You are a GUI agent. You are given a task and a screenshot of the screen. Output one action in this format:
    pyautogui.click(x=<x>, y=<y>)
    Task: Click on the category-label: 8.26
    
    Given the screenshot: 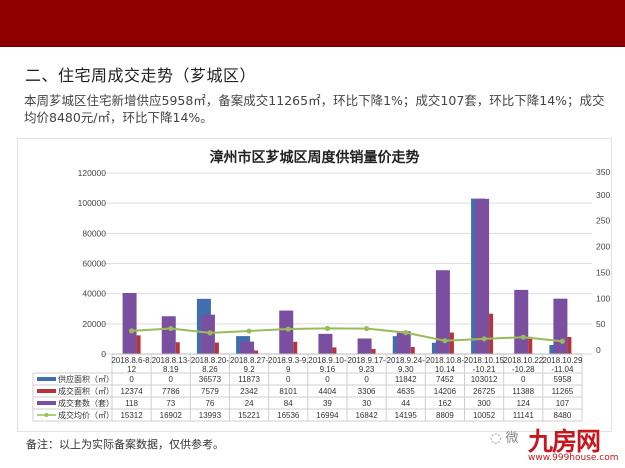 What is the action you would take?
    pyautogui.click(x=210, y=369)
    